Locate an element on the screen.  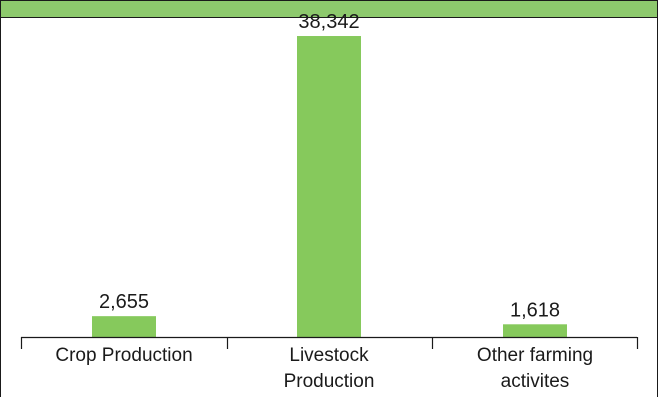
category-label: Crop Production is located at coordinates (123, 355).